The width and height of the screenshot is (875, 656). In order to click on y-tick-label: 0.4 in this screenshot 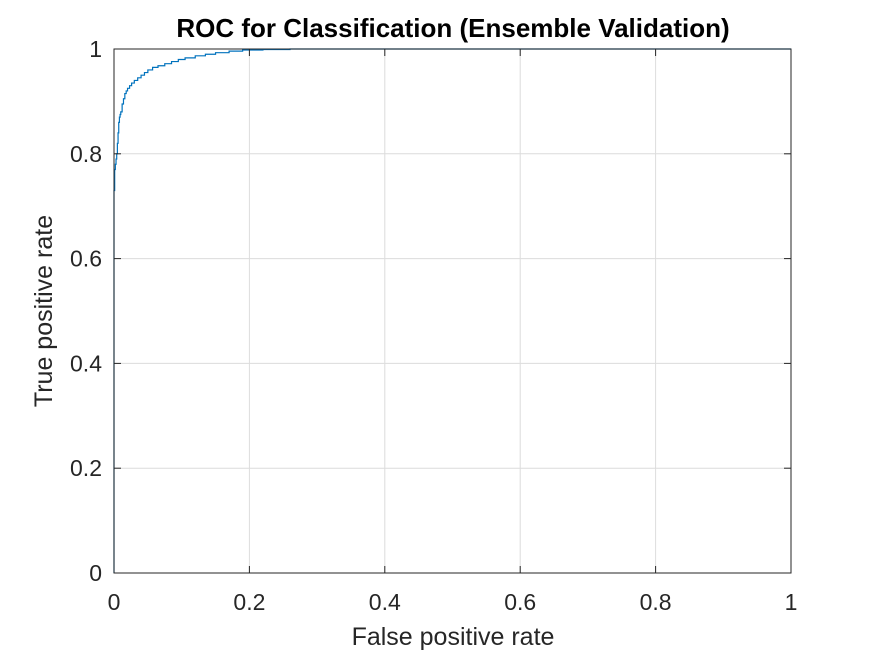, I will do `click(86, 363)`.